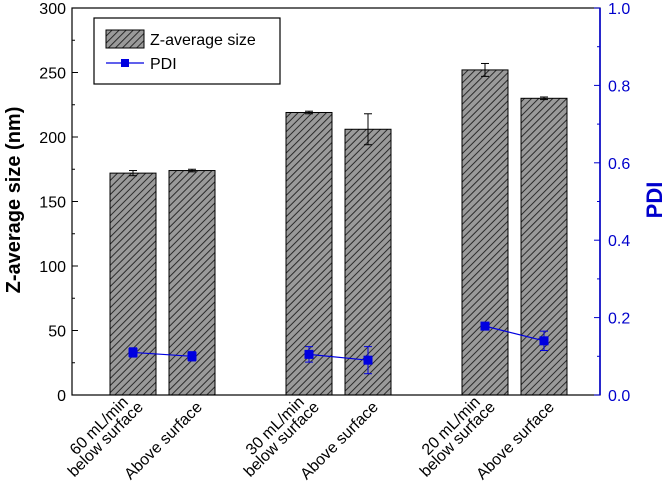 The height and width of the screenshot is (504, 672). I want to click on legend-frame, so click(187, 51).